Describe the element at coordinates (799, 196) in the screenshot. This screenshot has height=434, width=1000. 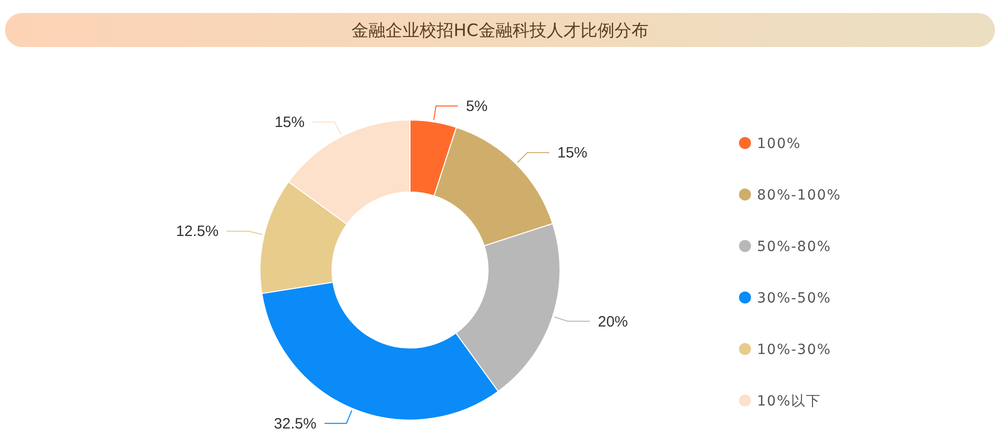
I see `legend-label: 80%-100%` at that location.